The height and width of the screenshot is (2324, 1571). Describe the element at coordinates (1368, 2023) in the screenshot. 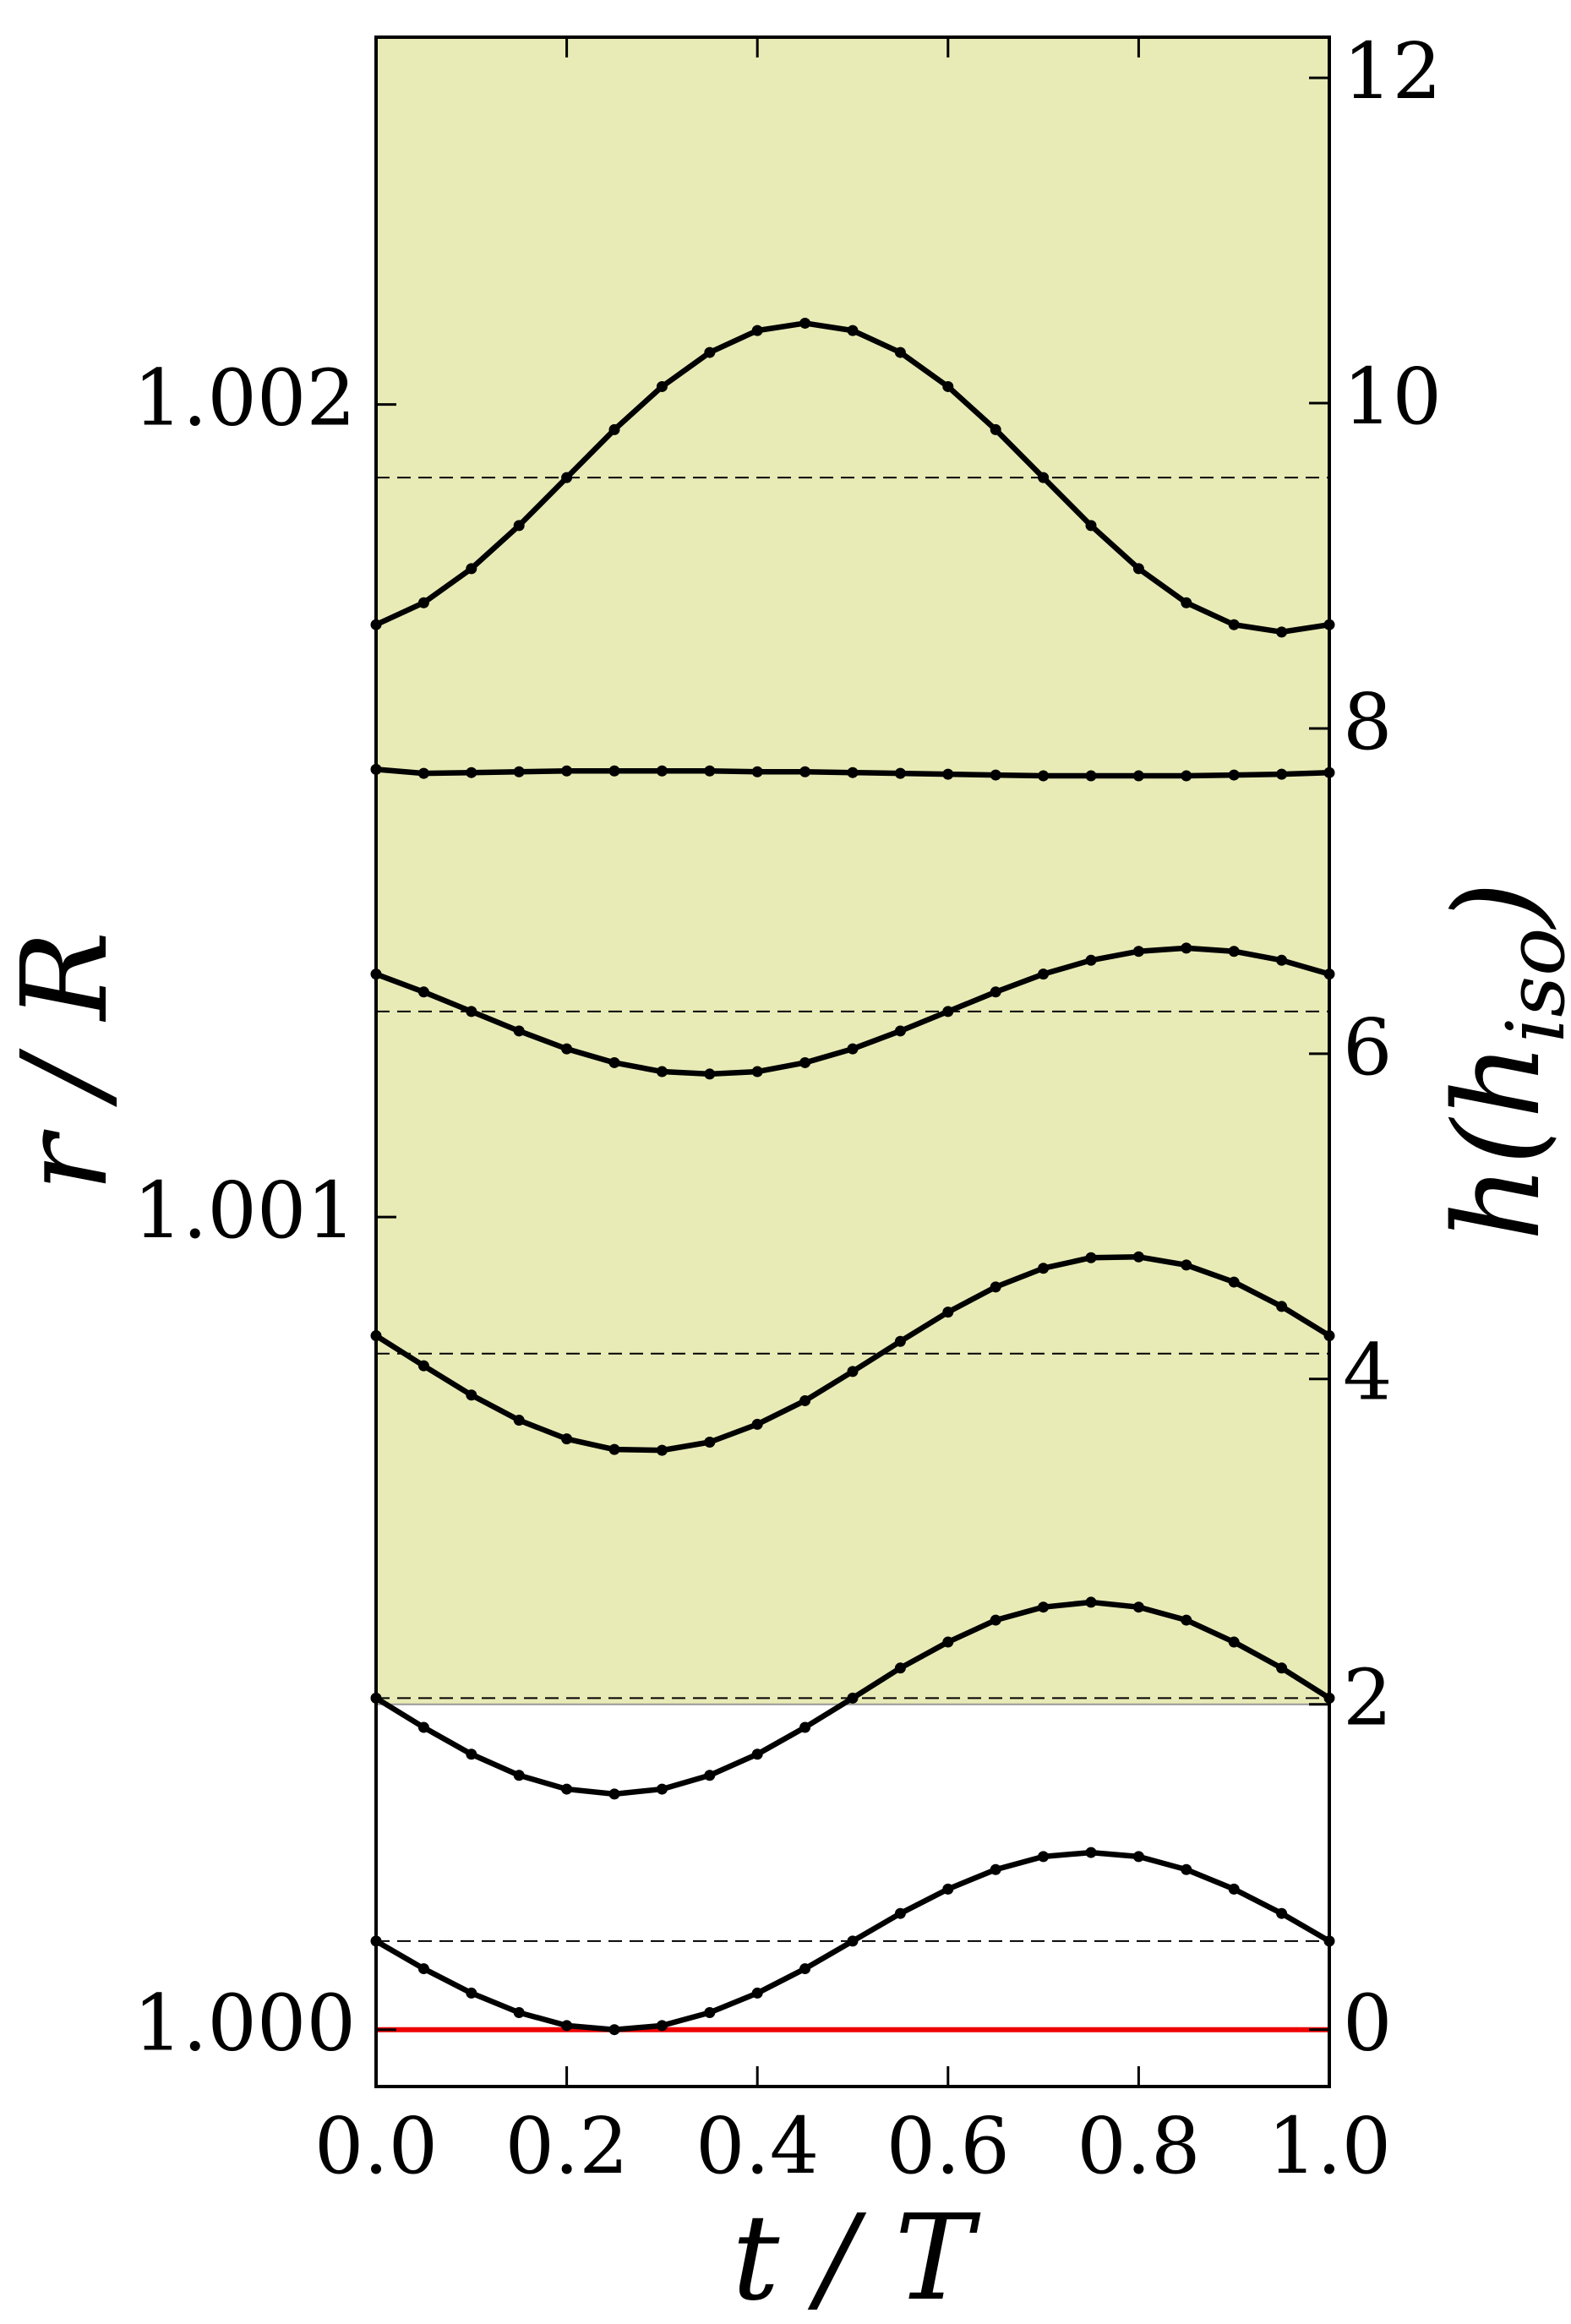

I see `y2-tick-label: 0` at that location.